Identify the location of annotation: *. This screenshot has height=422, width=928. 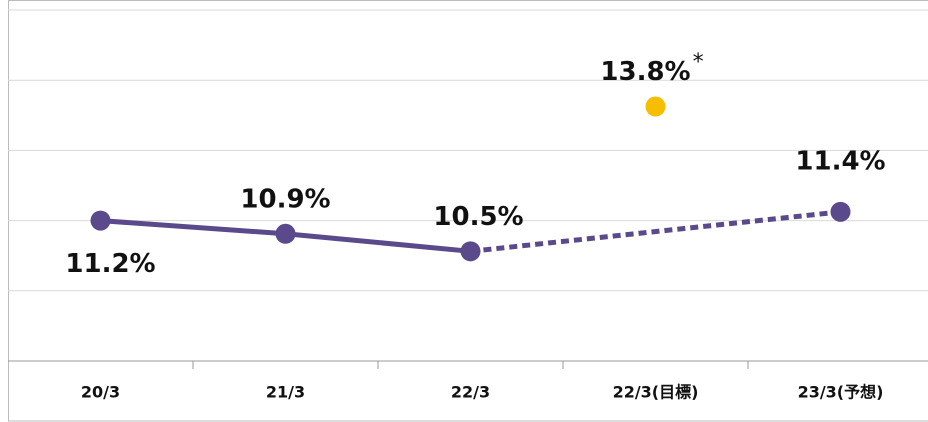
(698, 62).